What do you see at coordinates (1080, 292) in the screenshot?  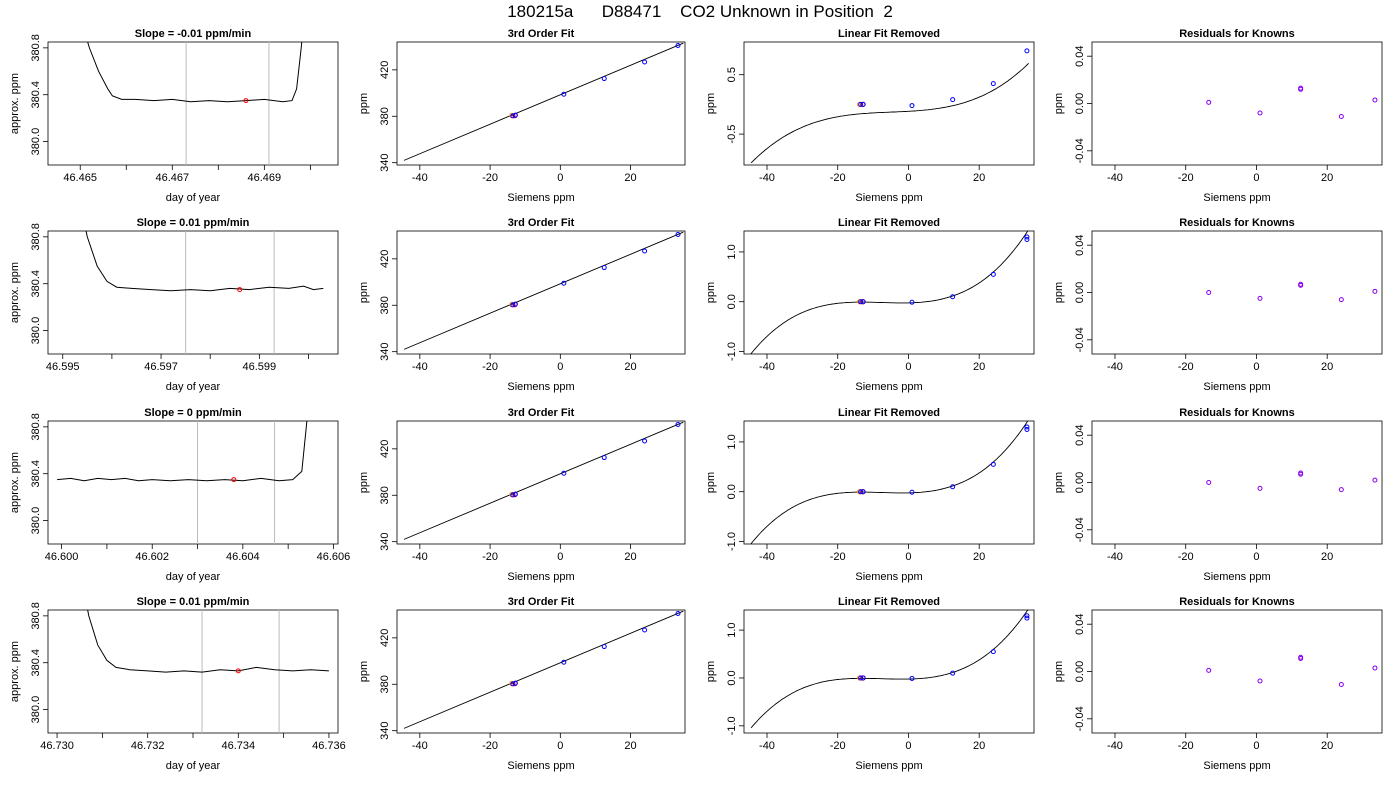 I see `y-tick-label: 0.00` at bounding box center [1080, 292].